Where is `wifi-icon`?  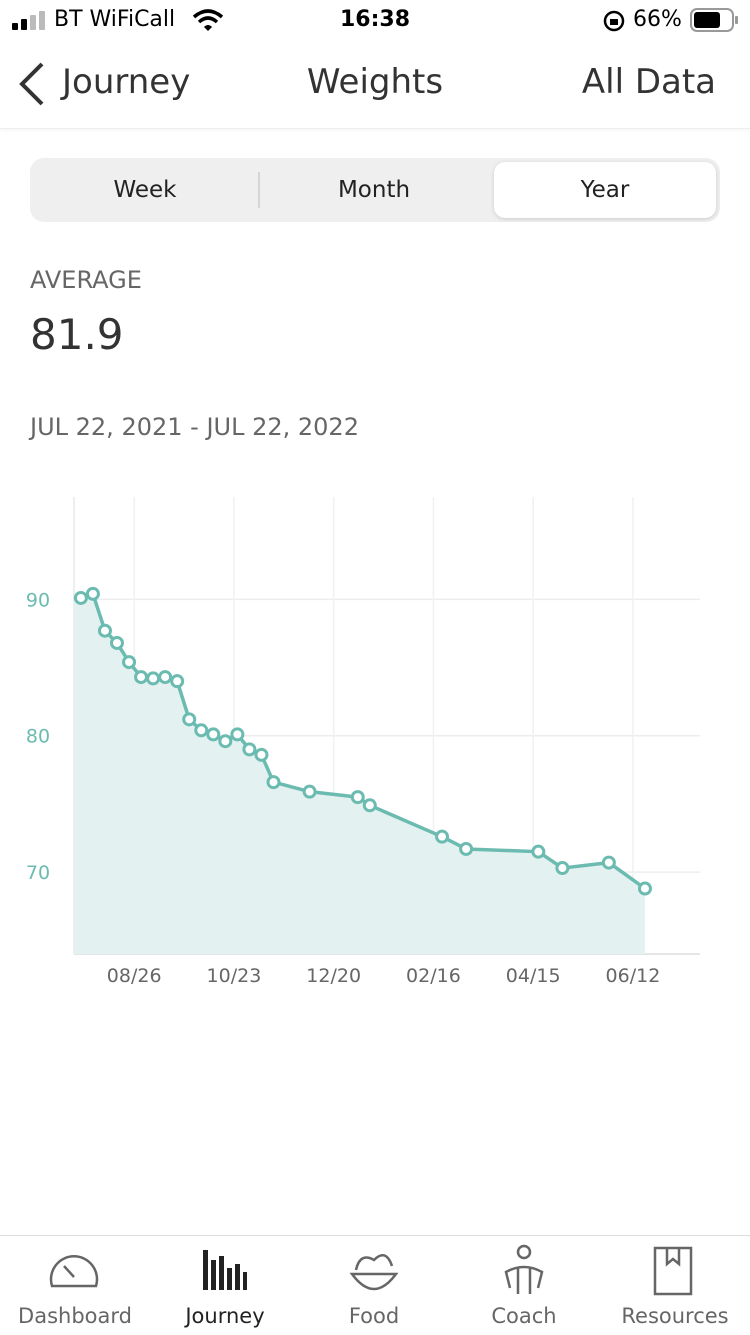 wifi-icon is located at coordinates (208, 20).